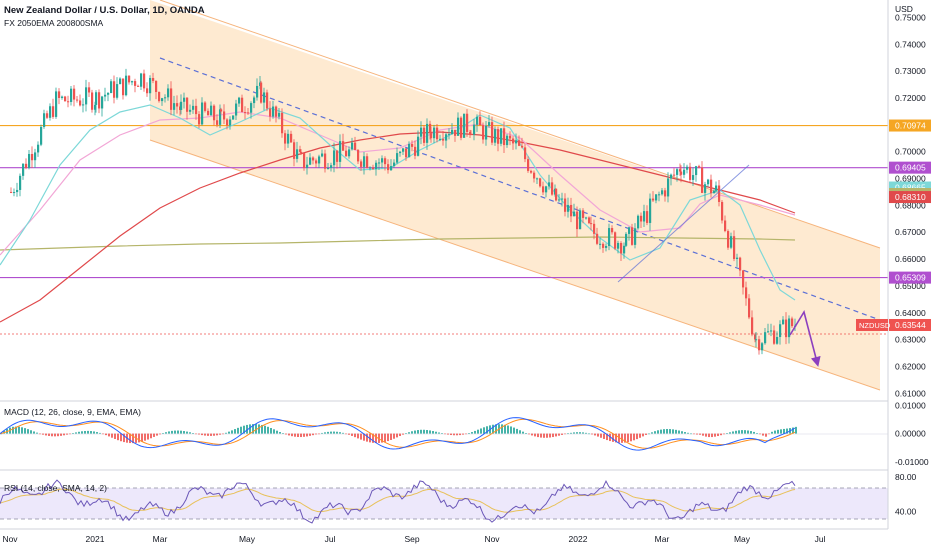 This screenshot has width=932, height=555. Describe the element at coordinates (910, 179) in the screenshot. I see `price-tick-label: 0.69000` at that location.